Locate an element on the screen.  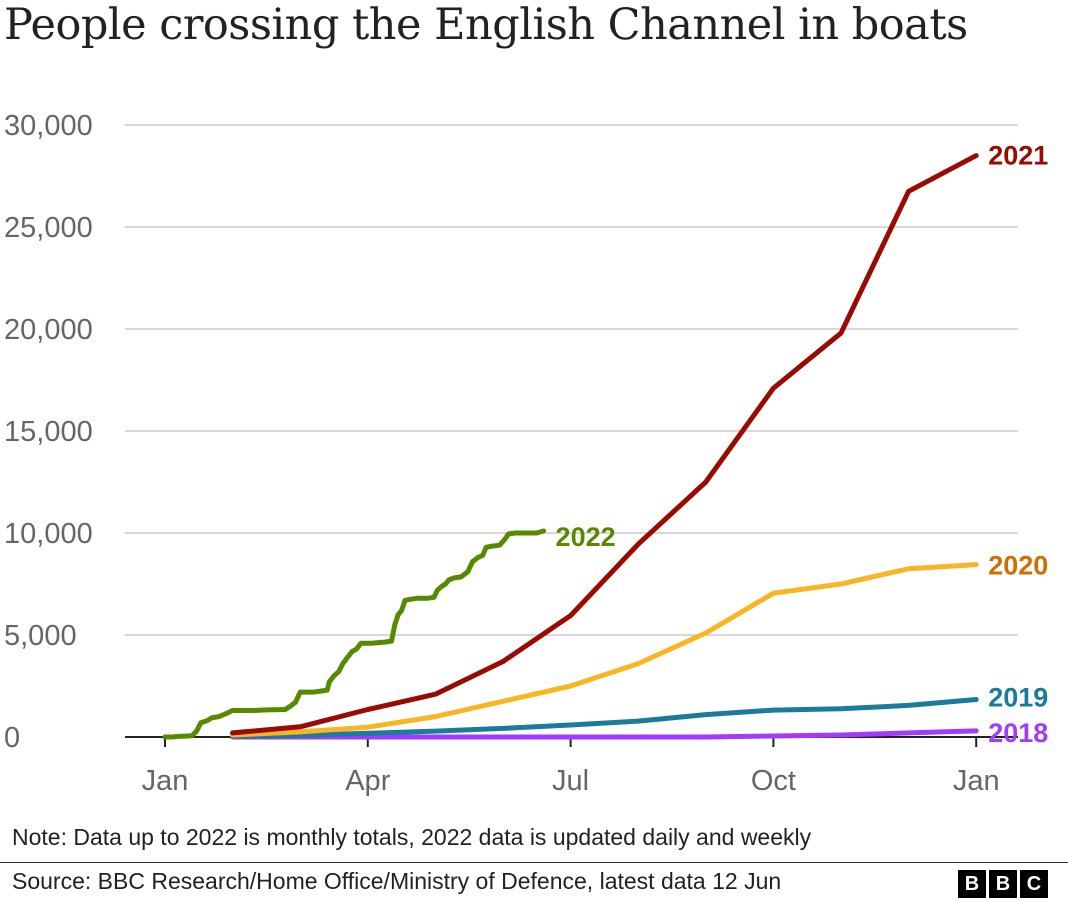
footer-divider is located at coordinates (534, 862).